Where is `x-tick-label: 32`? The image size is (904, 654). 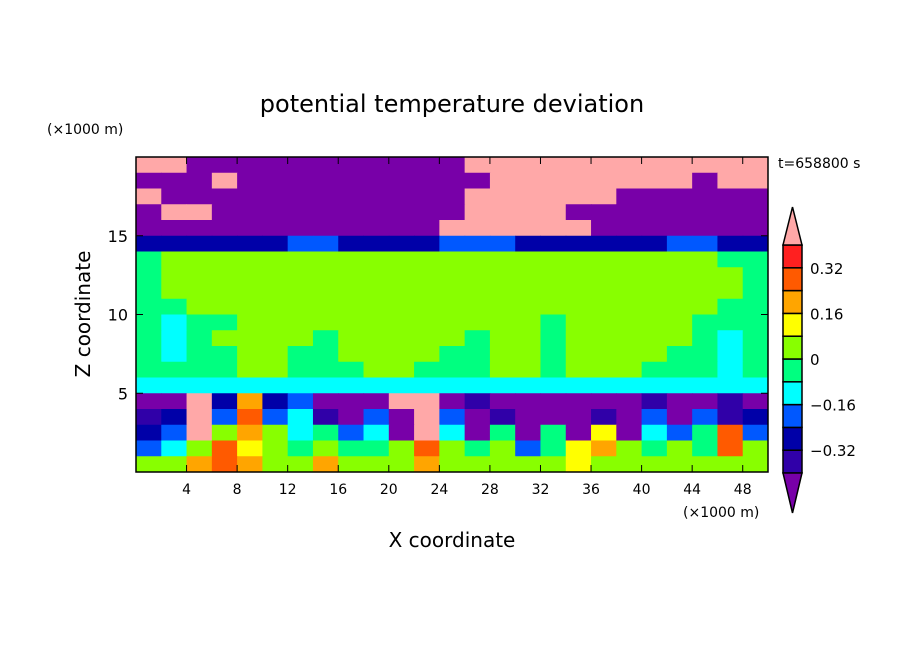
x-tick-label: 32 is located at coordinates (541, 490).